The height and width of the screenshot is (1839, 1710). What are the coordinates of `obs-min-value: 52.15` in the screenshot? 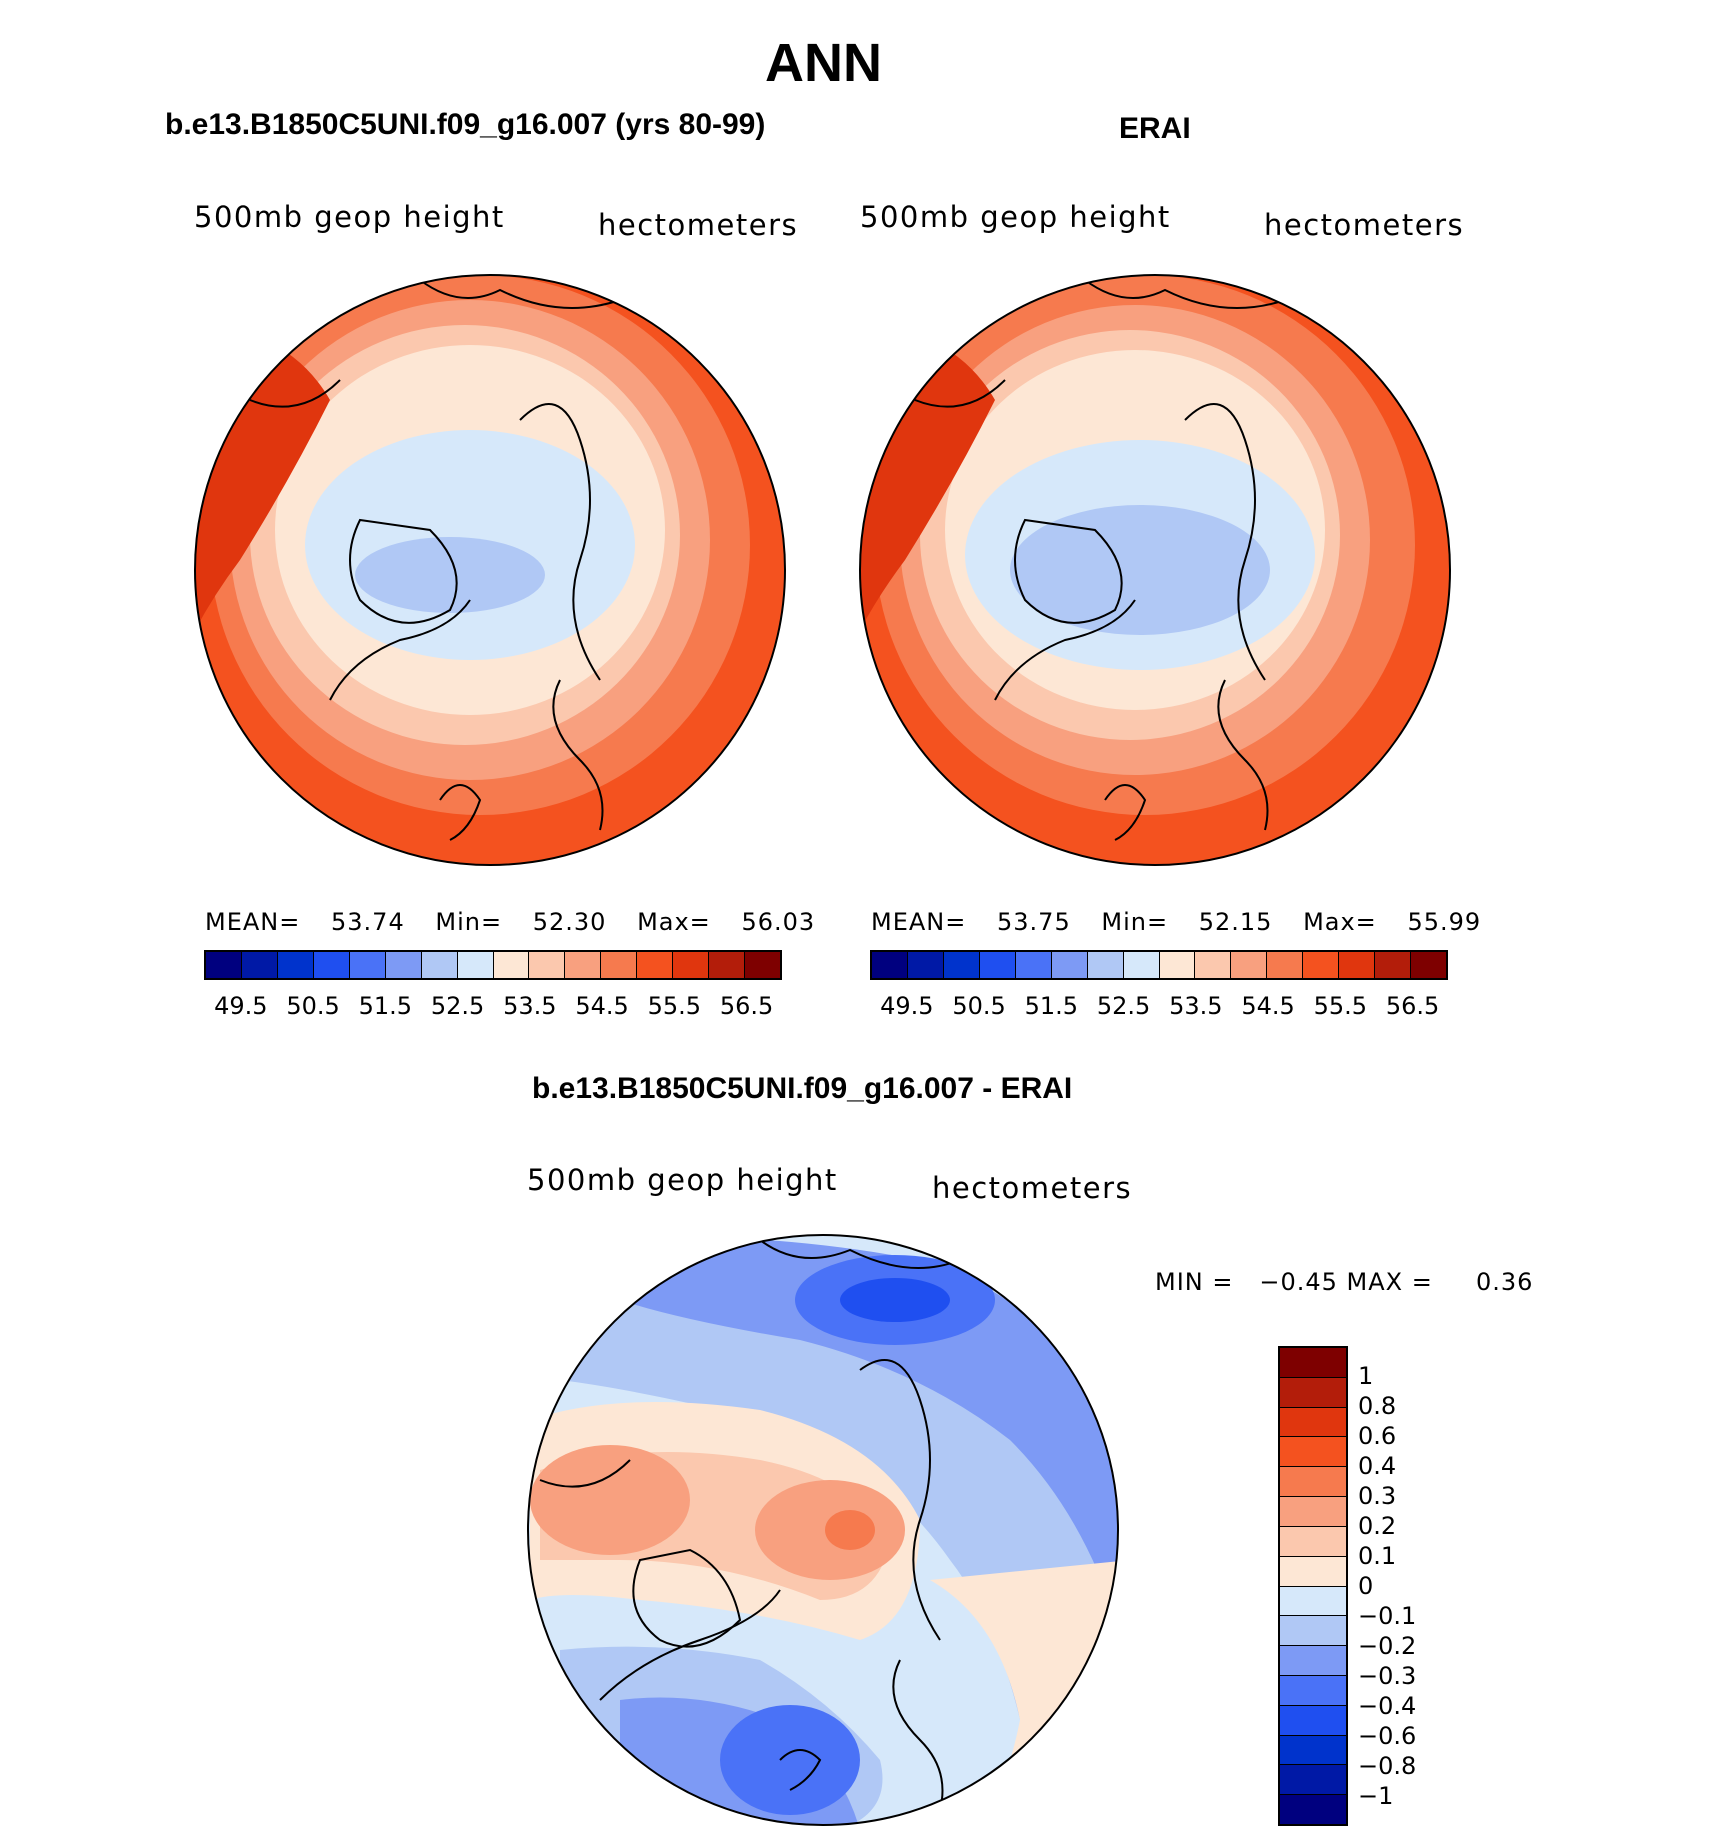 It's located at (1235, 922).